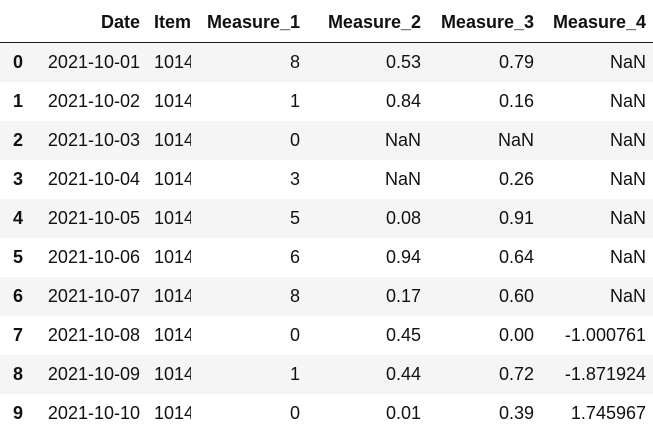  Describe the element at coordinates (484, 21) in the screenshot. I see `column-header-measure-3: Measure_3` at that location.